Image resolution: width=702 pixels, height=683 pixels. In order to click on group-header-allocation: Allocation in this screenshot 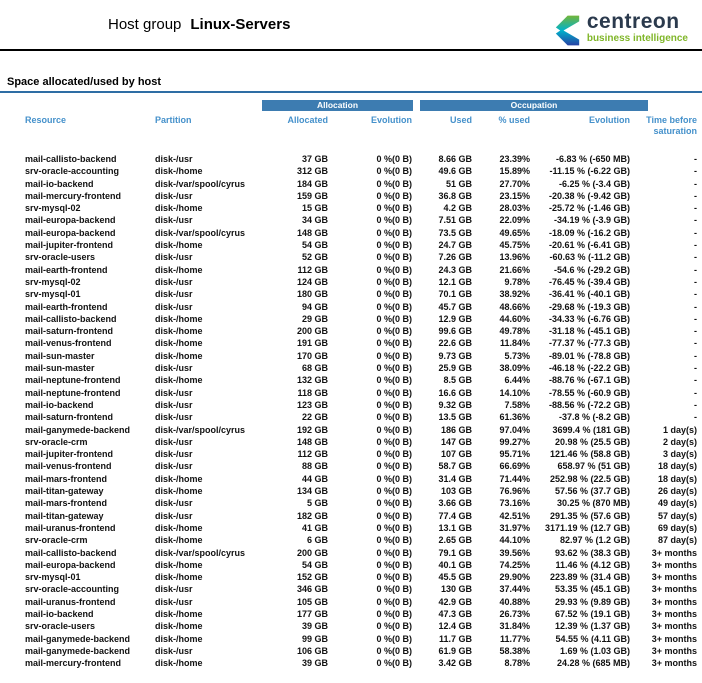, I will do `click(337, 105)`.